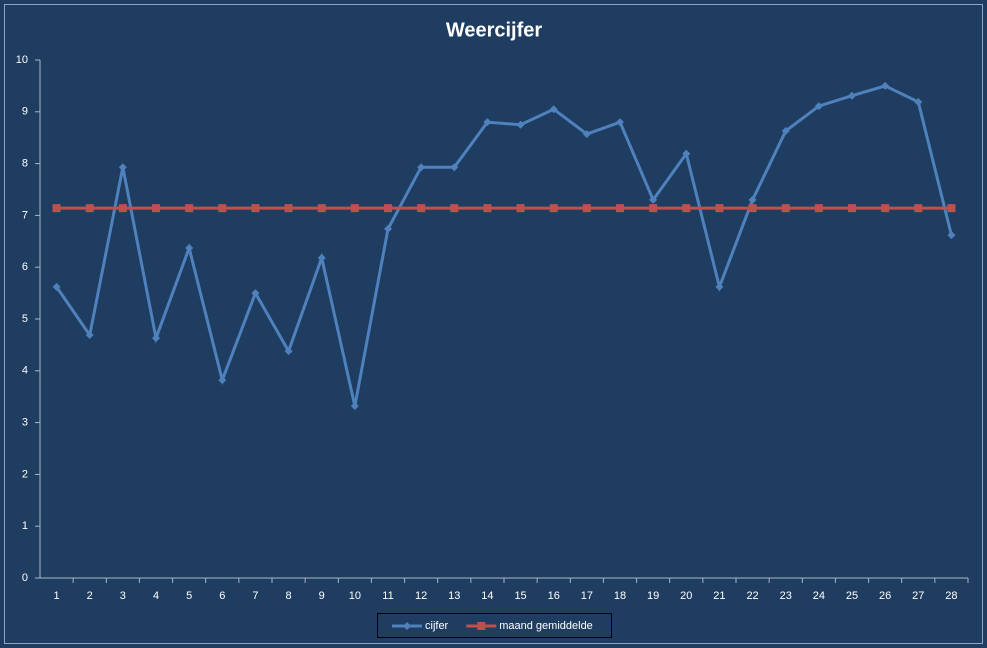 The height and width of the screenshot is (648, 987). I want to click on x-tick-label: 10, so click(355, 596).